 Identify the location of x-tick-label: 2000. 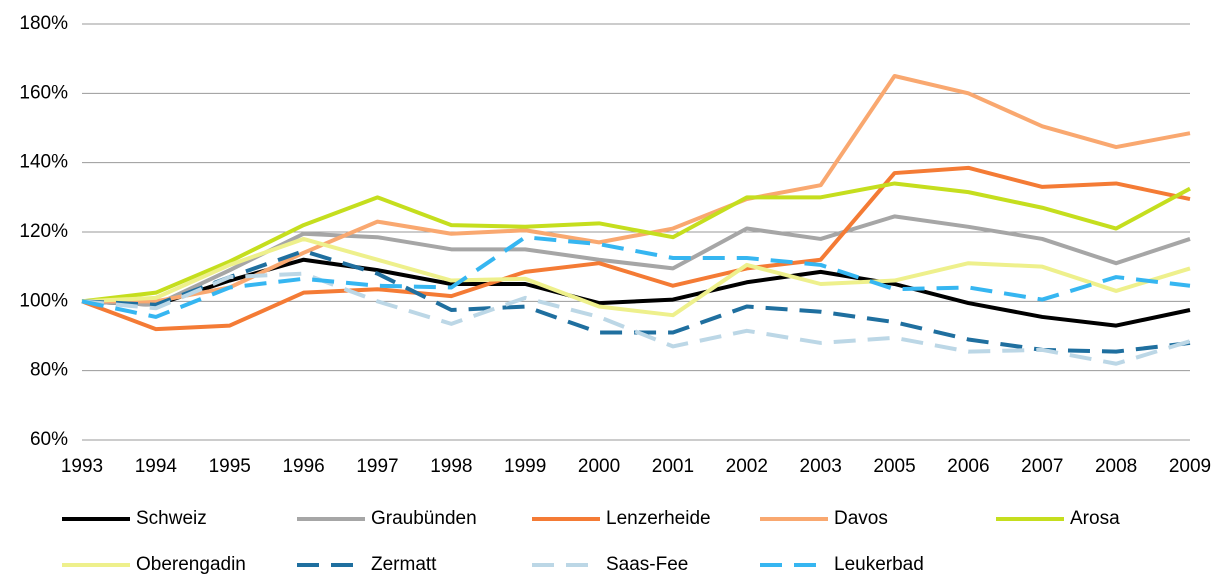
(599, 466).